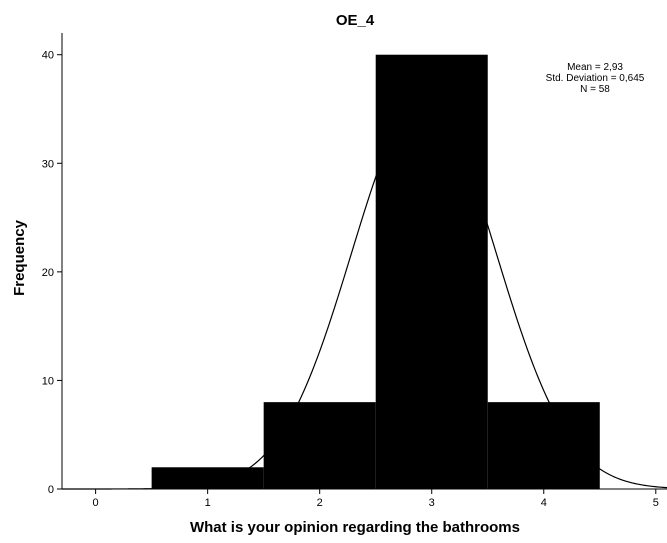 Image resolution: width=667 pixels, height=543 pixels. What do you see at coordinates (432, 503) in the screenshot?
I see `x-tick-label: 3` at bounding box center [432, 503].